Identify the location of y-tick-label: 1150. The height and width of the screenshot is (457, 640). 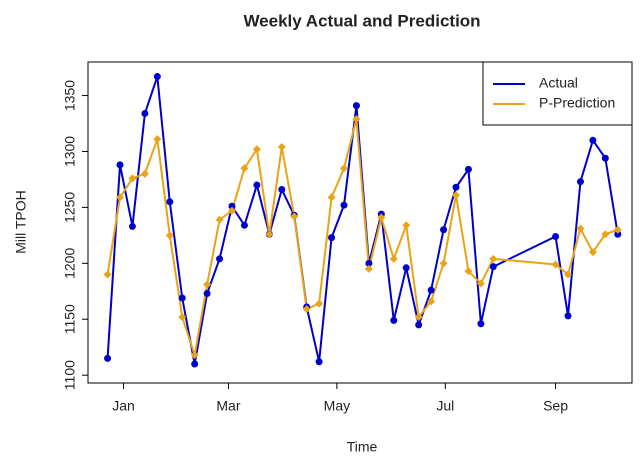
(70, 319).